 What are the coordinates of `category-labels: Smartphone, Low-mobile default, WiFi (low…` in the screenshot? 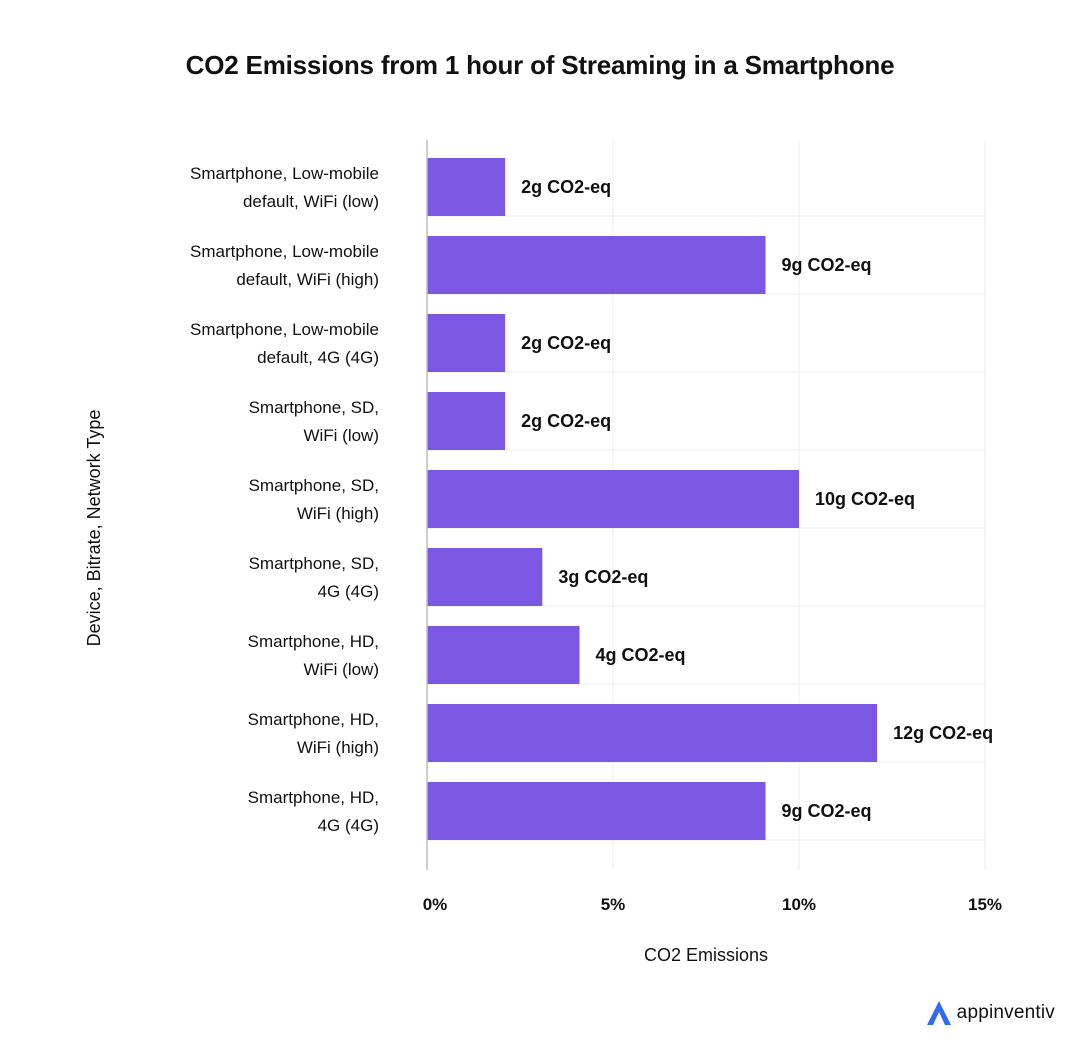 It's located at (284, 499).